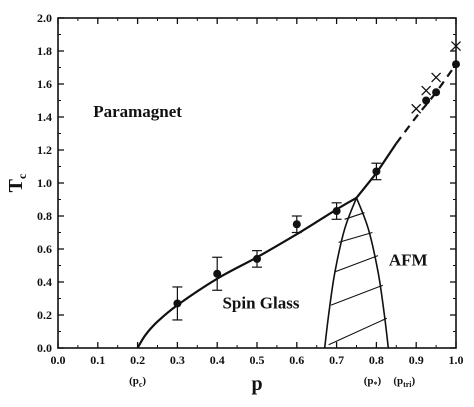  I want to click on x-tick-label: 0.1, so click(97, 360).